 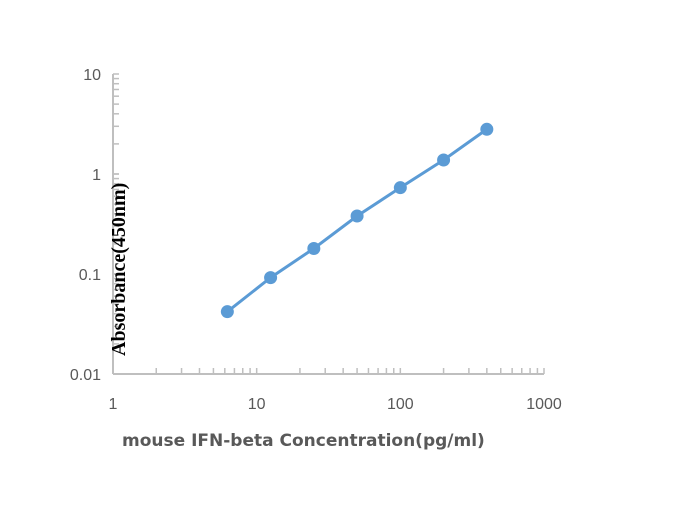 What do you see at coordinates (85, 375) in the screenshot?
I see `y-tick-label: 0.01` at bounding box center [85, 375].